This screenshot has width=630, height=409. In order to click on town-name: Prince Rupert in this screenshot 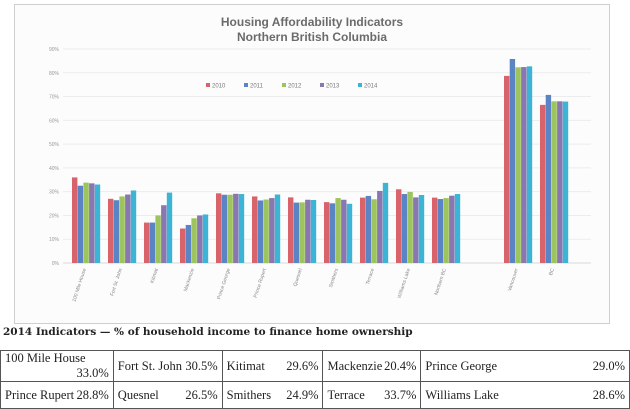, I will do `click(40, 394)`.